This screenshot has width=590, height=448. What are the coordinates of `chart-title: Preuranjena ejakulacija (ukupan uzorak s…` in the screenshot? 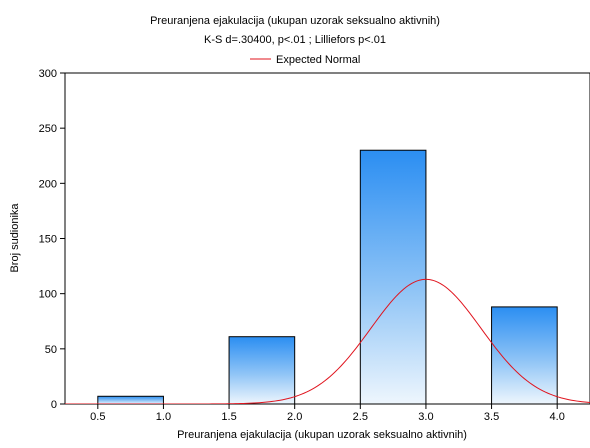 It's located at (295, 21).